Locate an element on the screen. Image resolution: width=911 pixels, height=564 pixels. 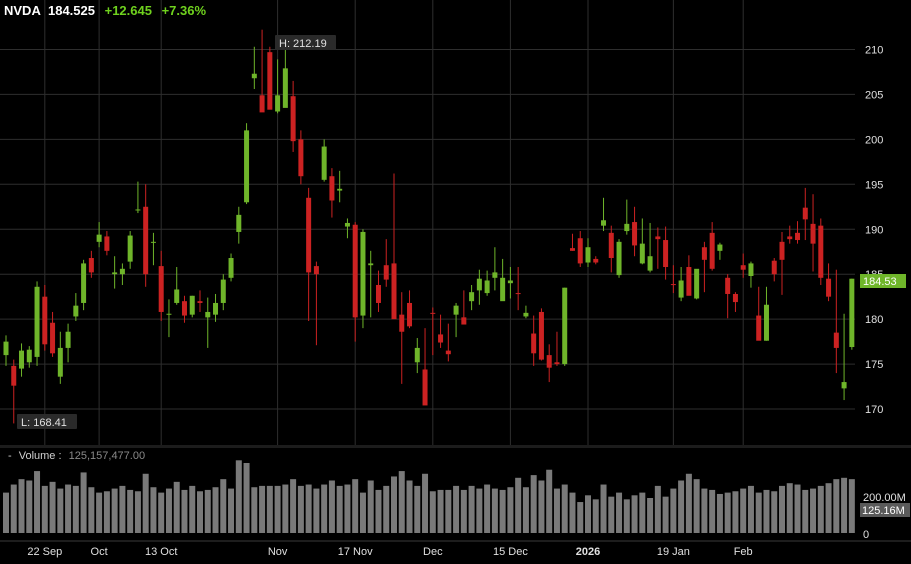
last-price-badge-box is located at coordinates (883, 281).